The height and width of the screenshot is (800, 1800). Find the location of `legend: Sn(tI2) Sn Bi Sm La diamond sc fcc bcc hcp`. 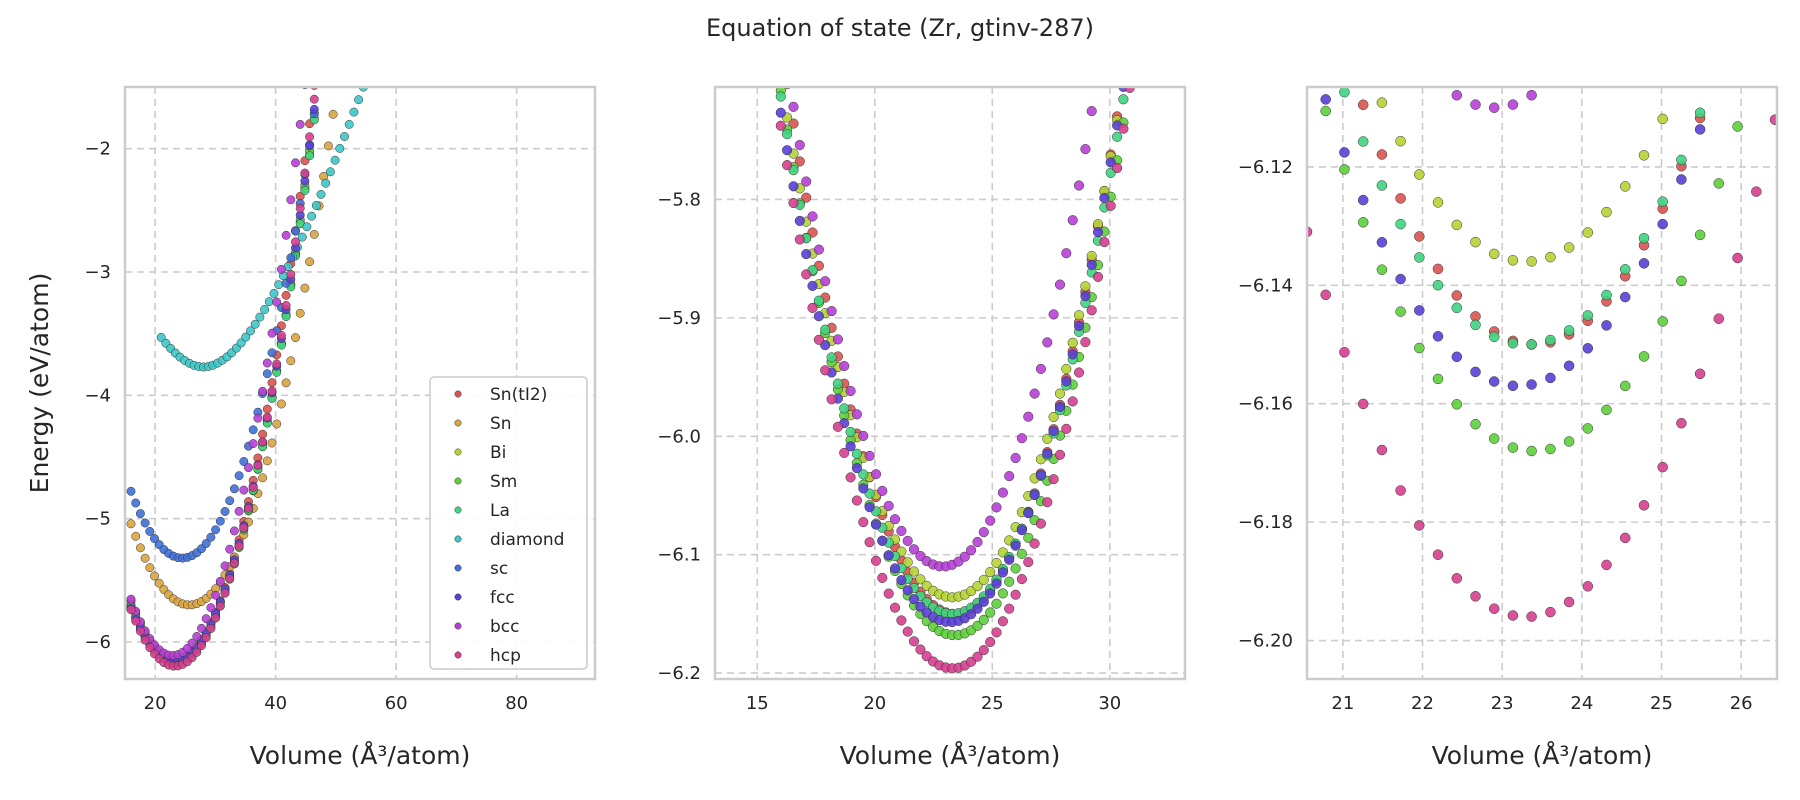

legend: Sn(tI2) Sn Bi Sm La diamond sc fcc bcc hcp is located at coordinates (508, 523).